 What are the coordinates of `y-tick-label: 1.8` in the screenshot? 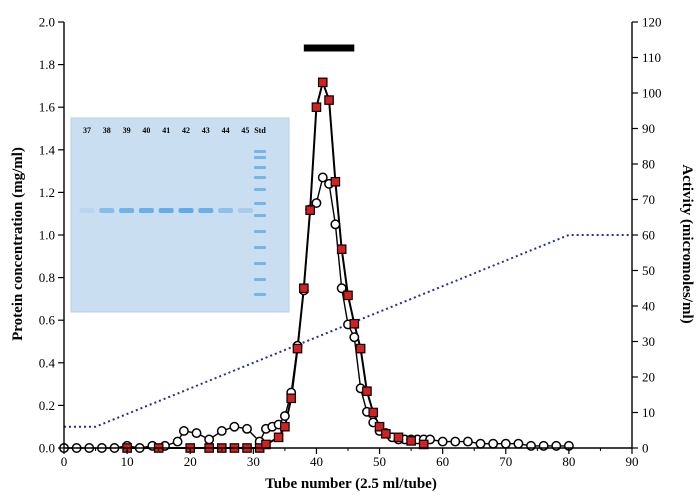 It's located at (47, 64).